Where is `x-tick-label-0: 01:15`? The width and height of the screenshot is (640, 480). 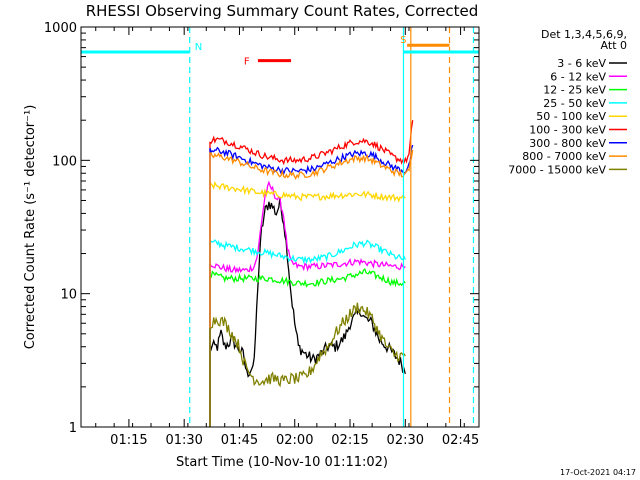
x-tick-label-0: 01:15 is located at coordinates (128, 440).